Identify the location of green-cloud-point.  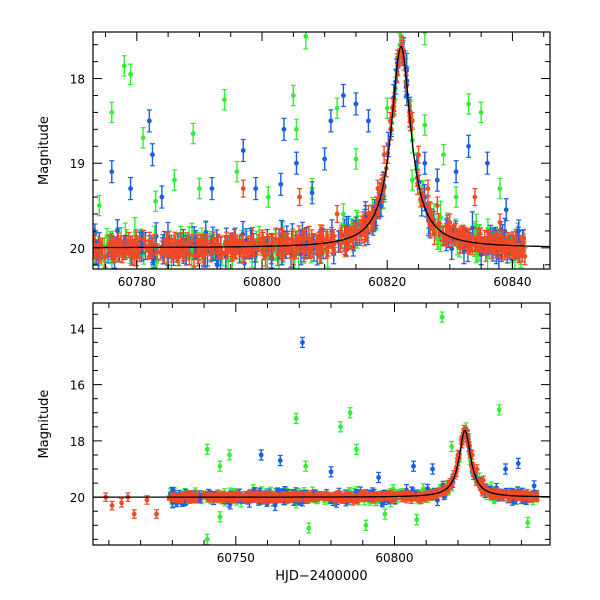
(107, 236).